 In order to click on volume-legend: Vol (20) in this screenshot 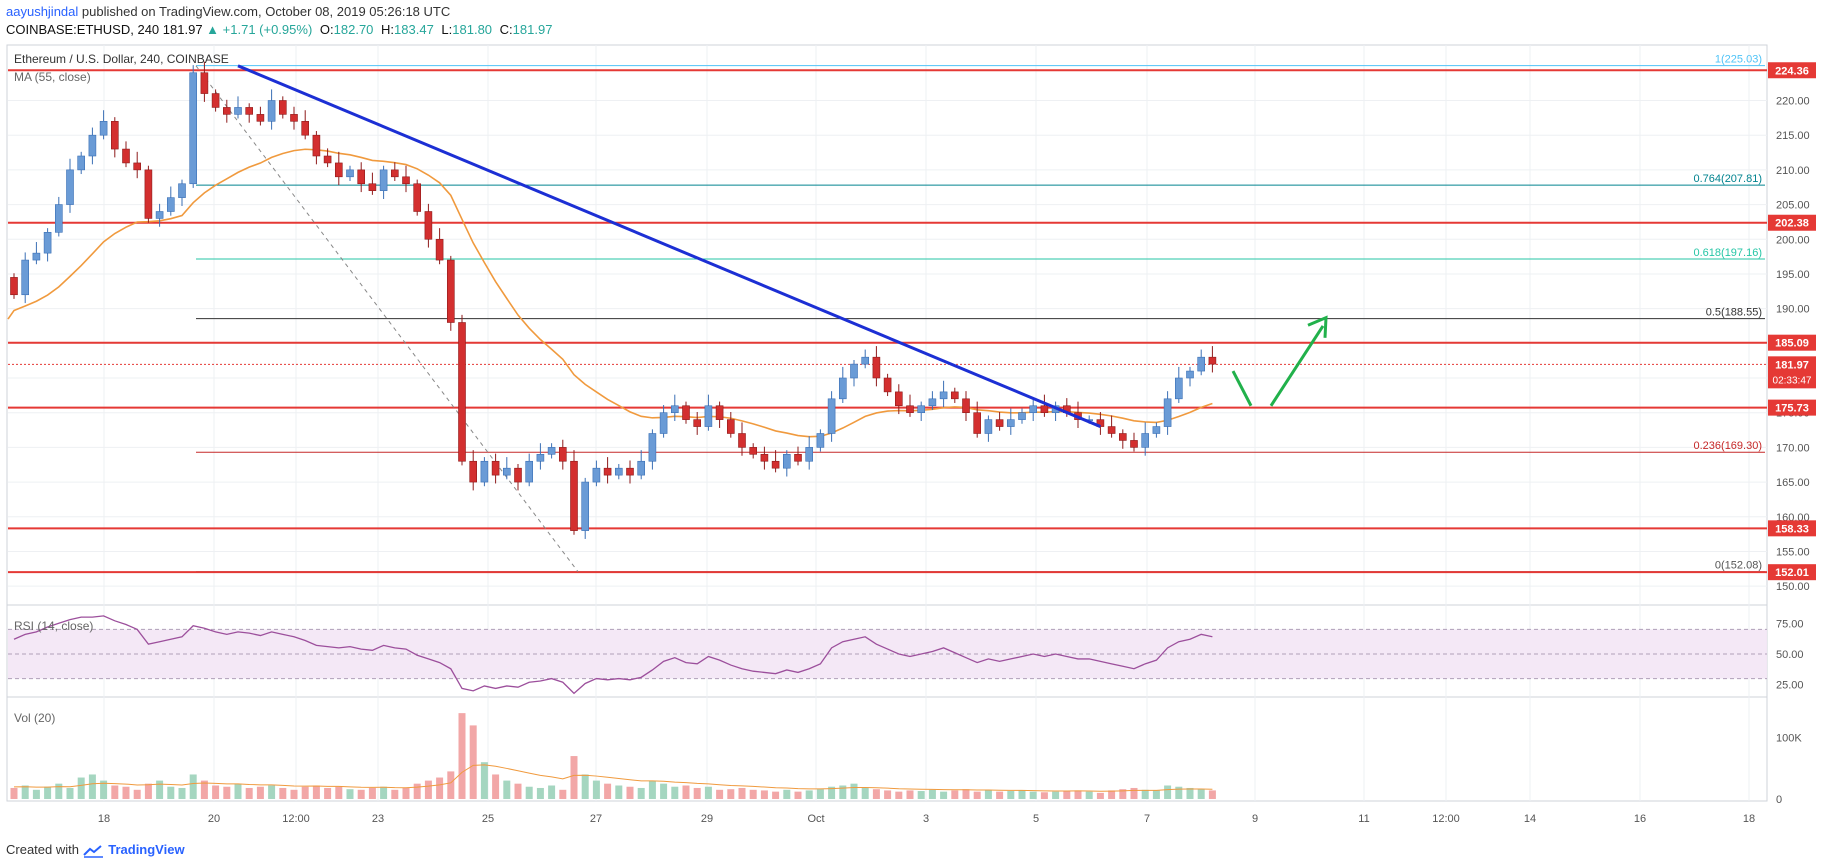, I will do `click(34, 718)`.